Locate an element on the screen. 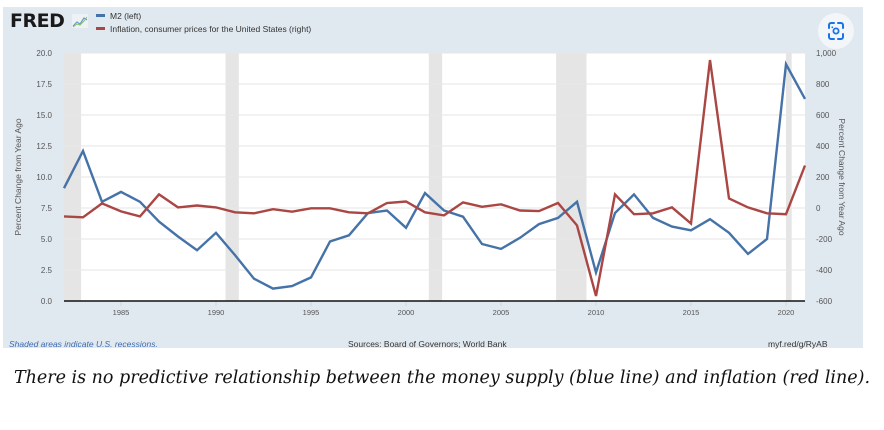 The height and width of the screenshot is (430, 884). x-tick-label: 2015 is located at coordinates (691, 312).